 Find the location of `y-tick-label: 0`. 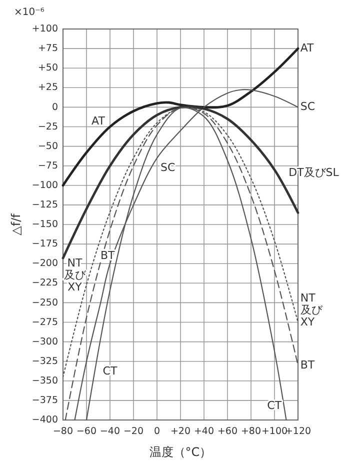

y-tick-label: 0 is located at coordinates (55, 107).